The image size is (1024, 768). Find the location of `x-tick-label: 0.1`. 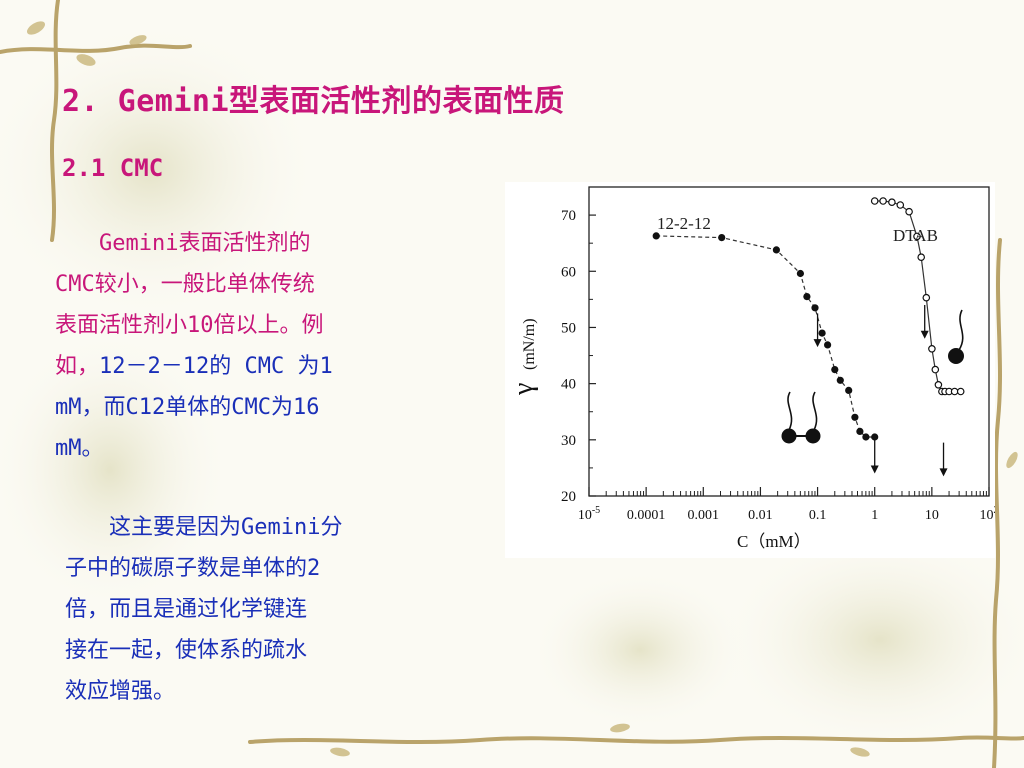

x-tick-label: 0.1 is located at coordinates (818, 515).